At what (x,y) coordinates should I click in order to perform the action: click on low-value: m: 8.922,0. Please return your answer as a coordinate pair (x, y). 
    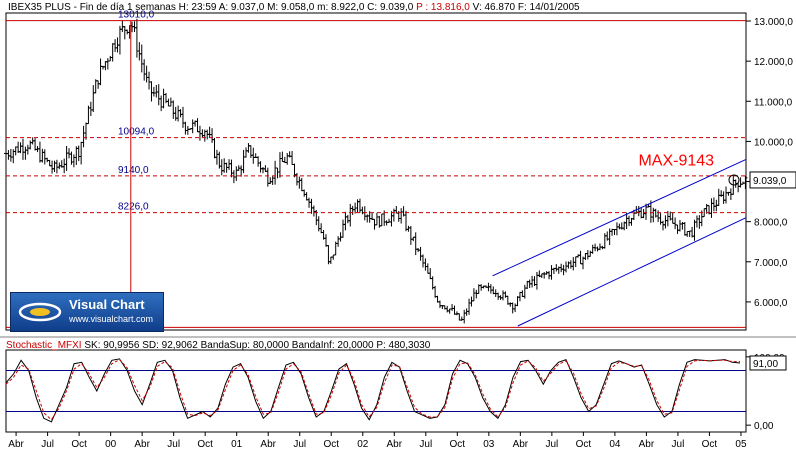
    Looking at the image, I should click on (341, 7).